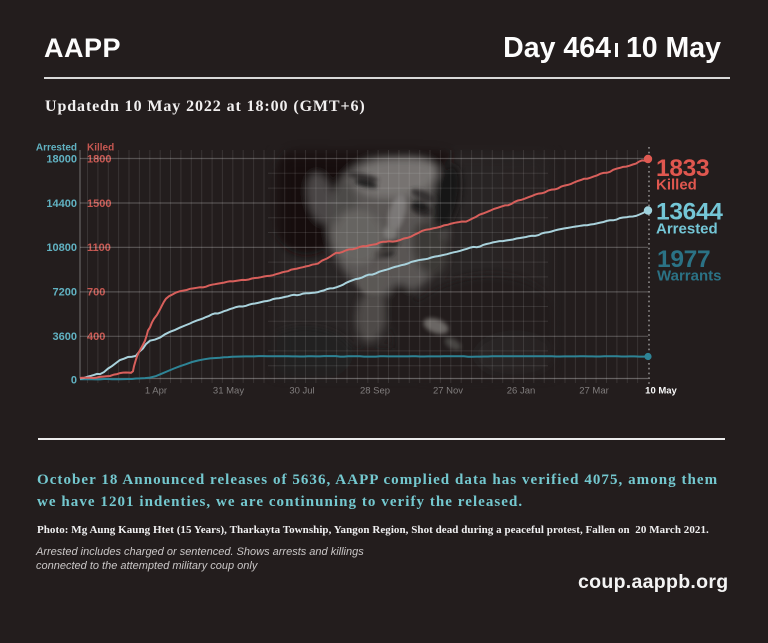  Describe the element at coordinates (228, 391) in the screenshot. I see `svg-text: 31 May` at that location.